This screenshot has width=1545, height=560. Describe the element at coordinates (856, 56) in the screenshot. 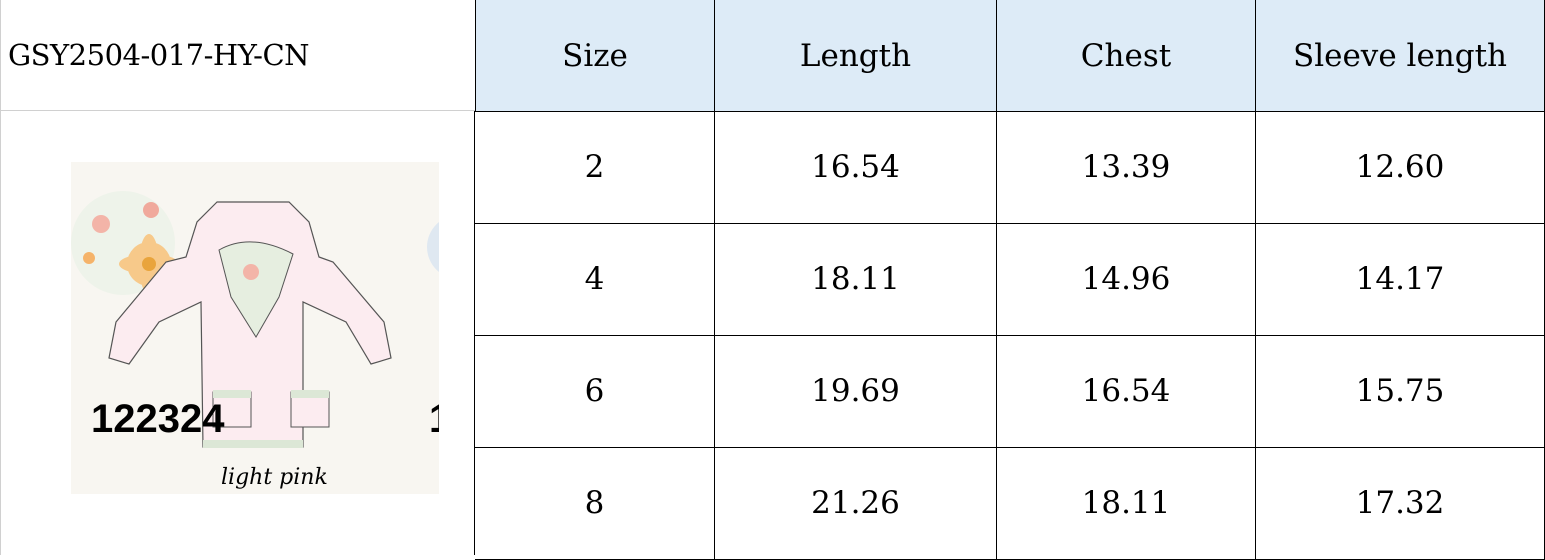

I see `header-length: Length` at that location.